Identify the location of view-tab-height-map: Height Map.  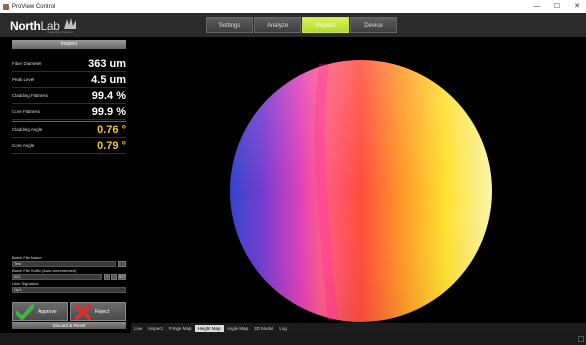
(209, 328).